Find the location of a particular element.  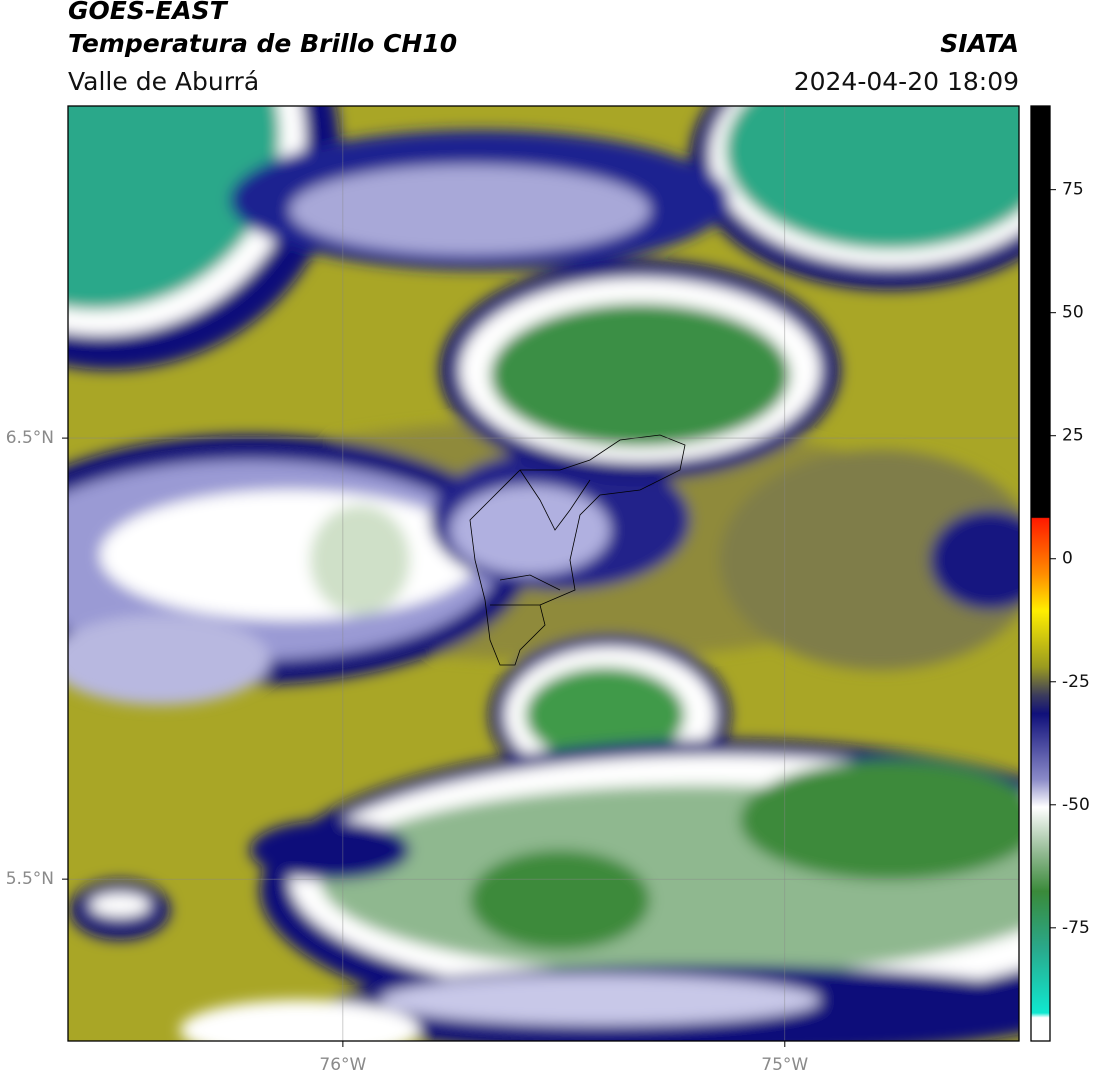

colorbar-tick-label: 0 is located at coordinates (1067, 559).